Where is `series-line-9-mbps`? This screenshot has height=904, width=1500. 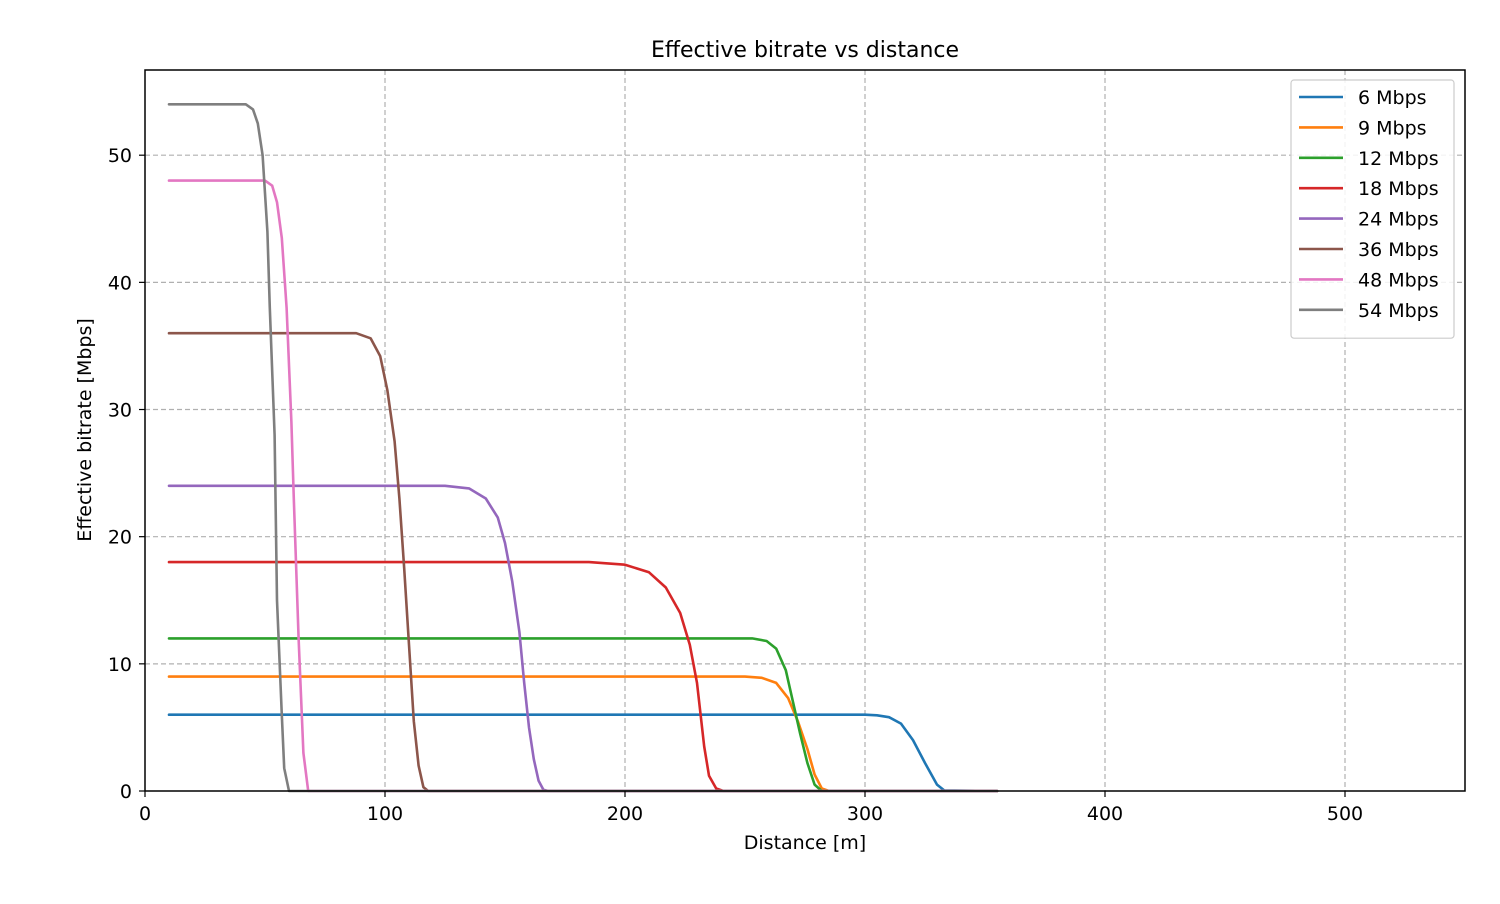 series-line-9-mbps is located at coordinates (583, 734).